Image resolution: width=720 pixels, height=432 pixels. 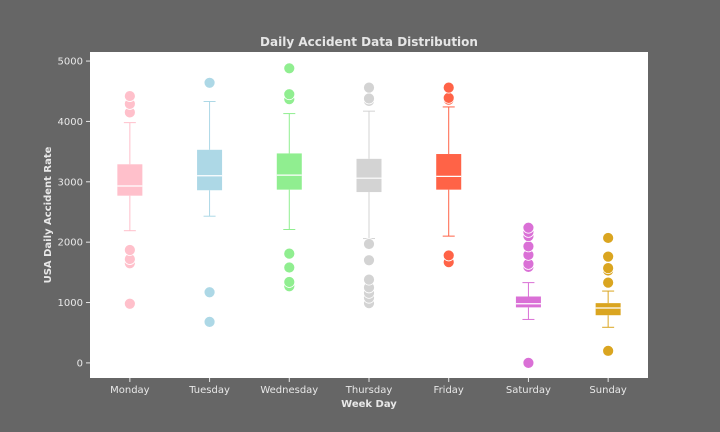 What do you see at coordinates (130, 200) in the screenshot?
I see `box-monday` at bounding box center [130, 200].